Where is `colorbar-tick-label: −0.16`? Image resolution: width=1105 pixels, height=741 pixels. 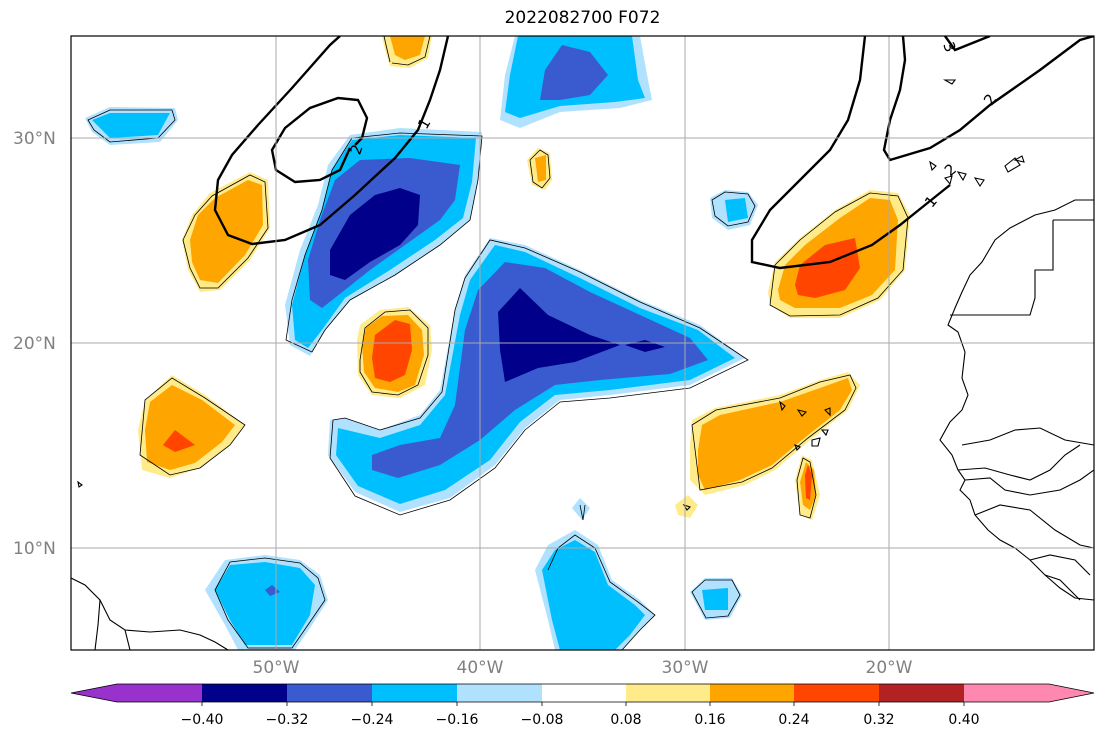
colorbar-tick-label: −0.16 is located at coordinates (457, 720).